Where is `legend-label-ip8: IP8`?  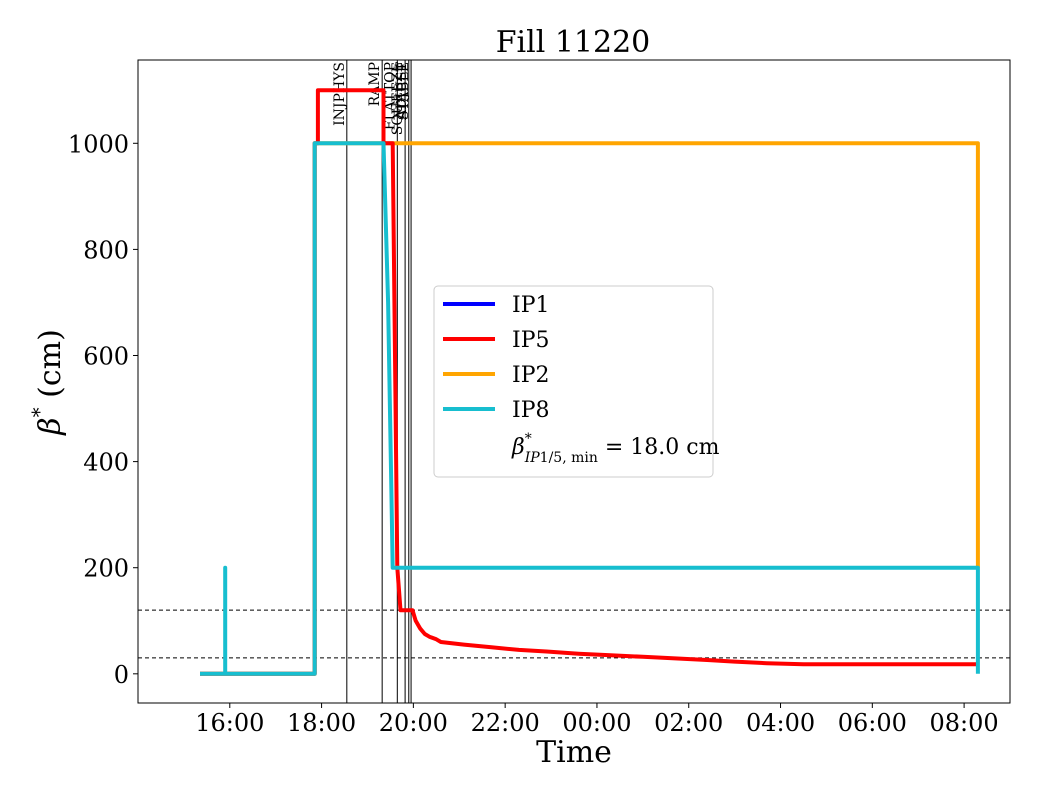 legend-label-ip8: IP8 is located at coordinates (531, 410).